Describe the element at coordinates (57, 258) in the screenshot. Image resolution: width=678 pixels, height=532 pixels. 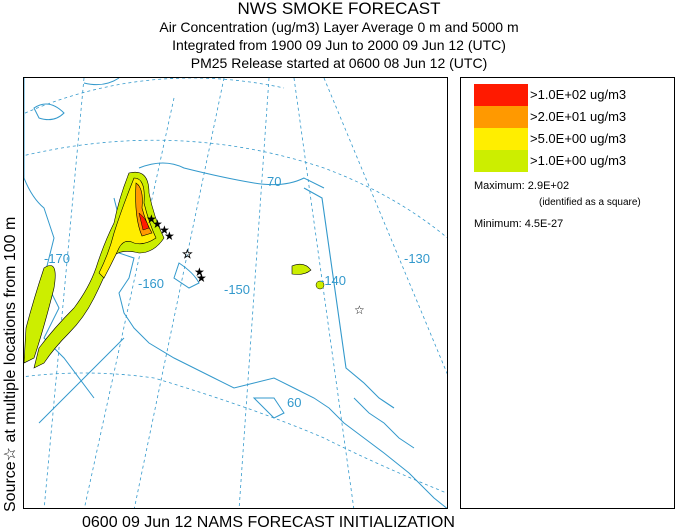
I see `label-lon-170: -170` at that location.